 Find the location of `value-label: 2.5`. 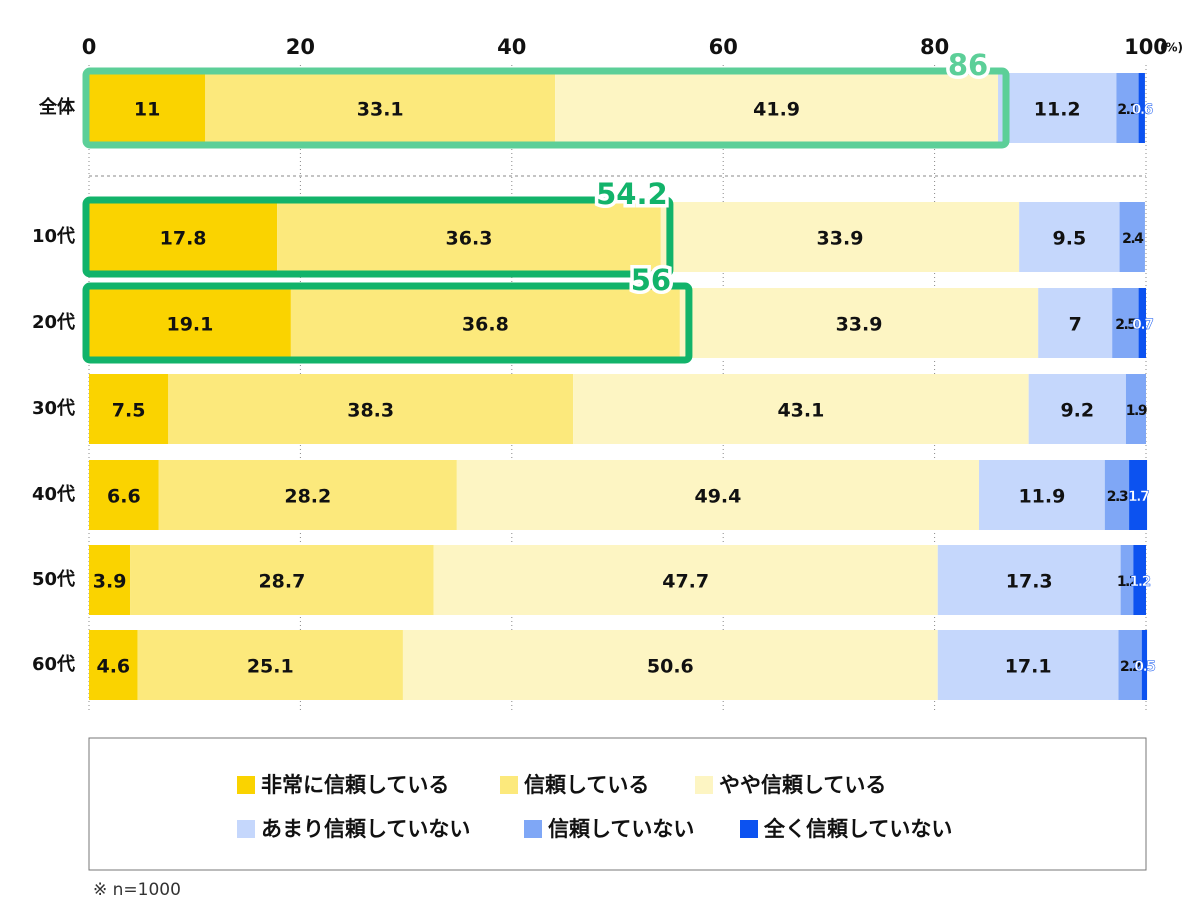

value-label: 2.5 is located at coordinates (1125, 325).